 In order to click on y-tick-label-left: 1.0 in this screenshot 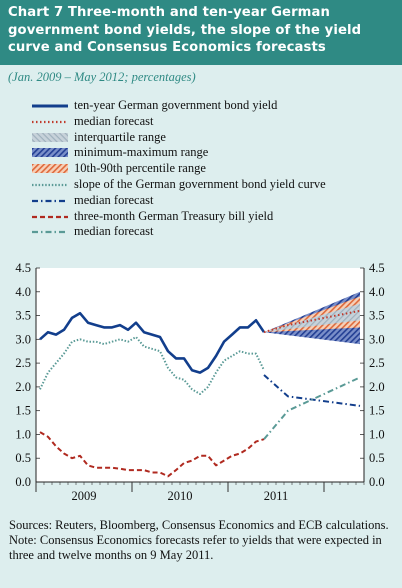, I will do `click(23, 434)`.